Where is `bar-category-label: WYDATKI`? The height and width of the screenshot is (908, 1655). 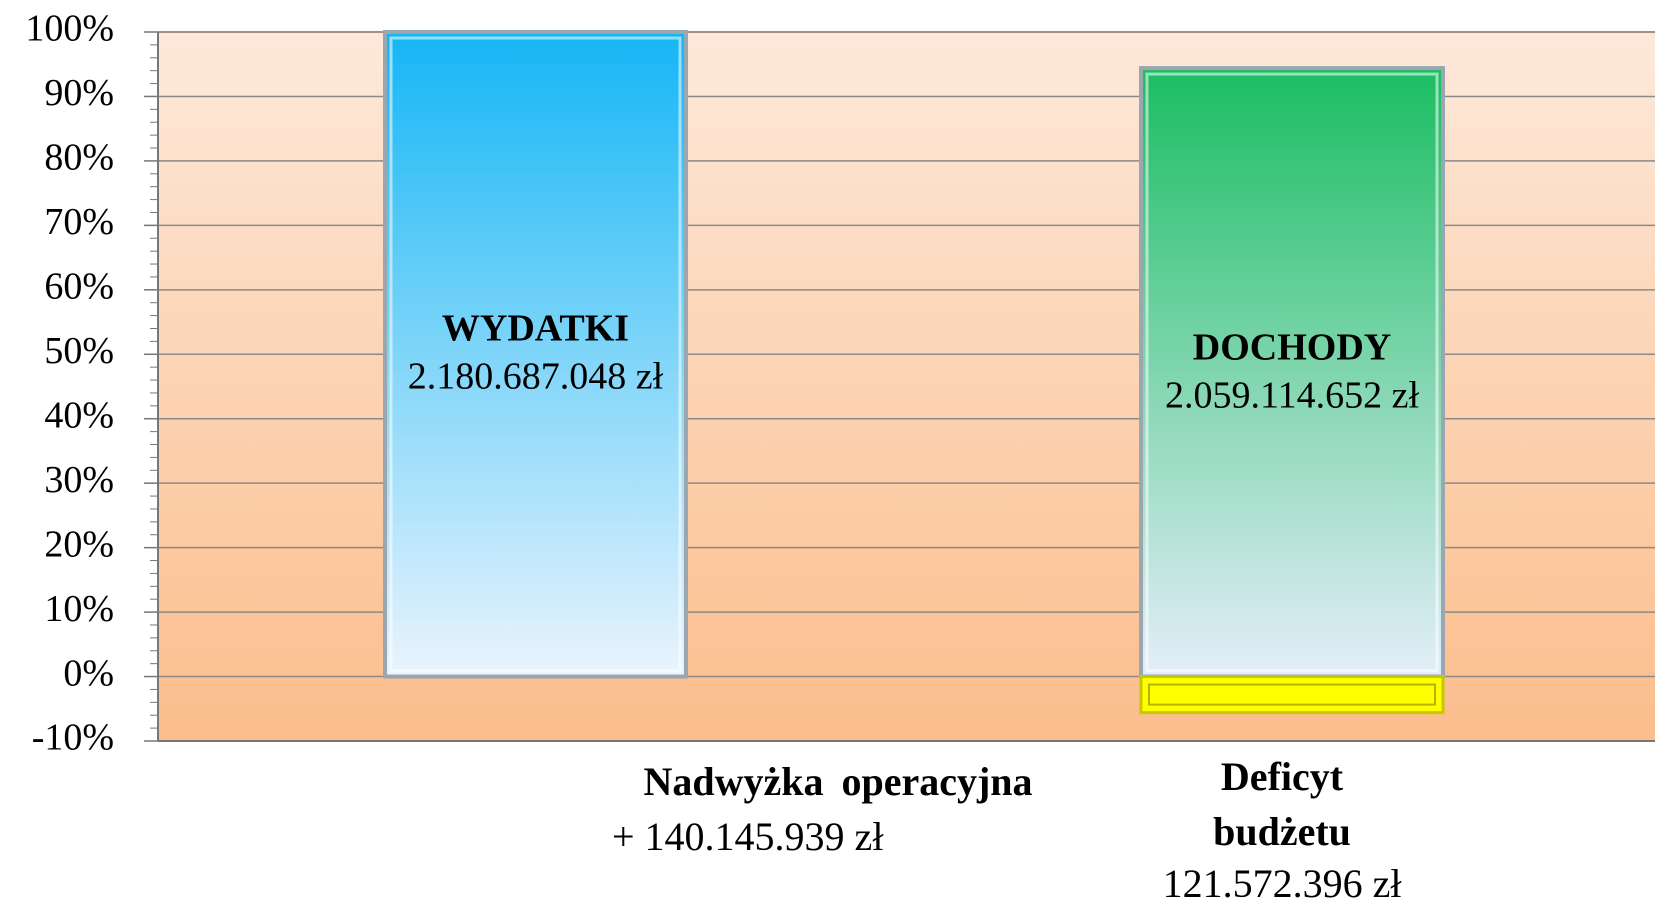 bar-category-label: WYDATKI is located at coordinates (535, 329).